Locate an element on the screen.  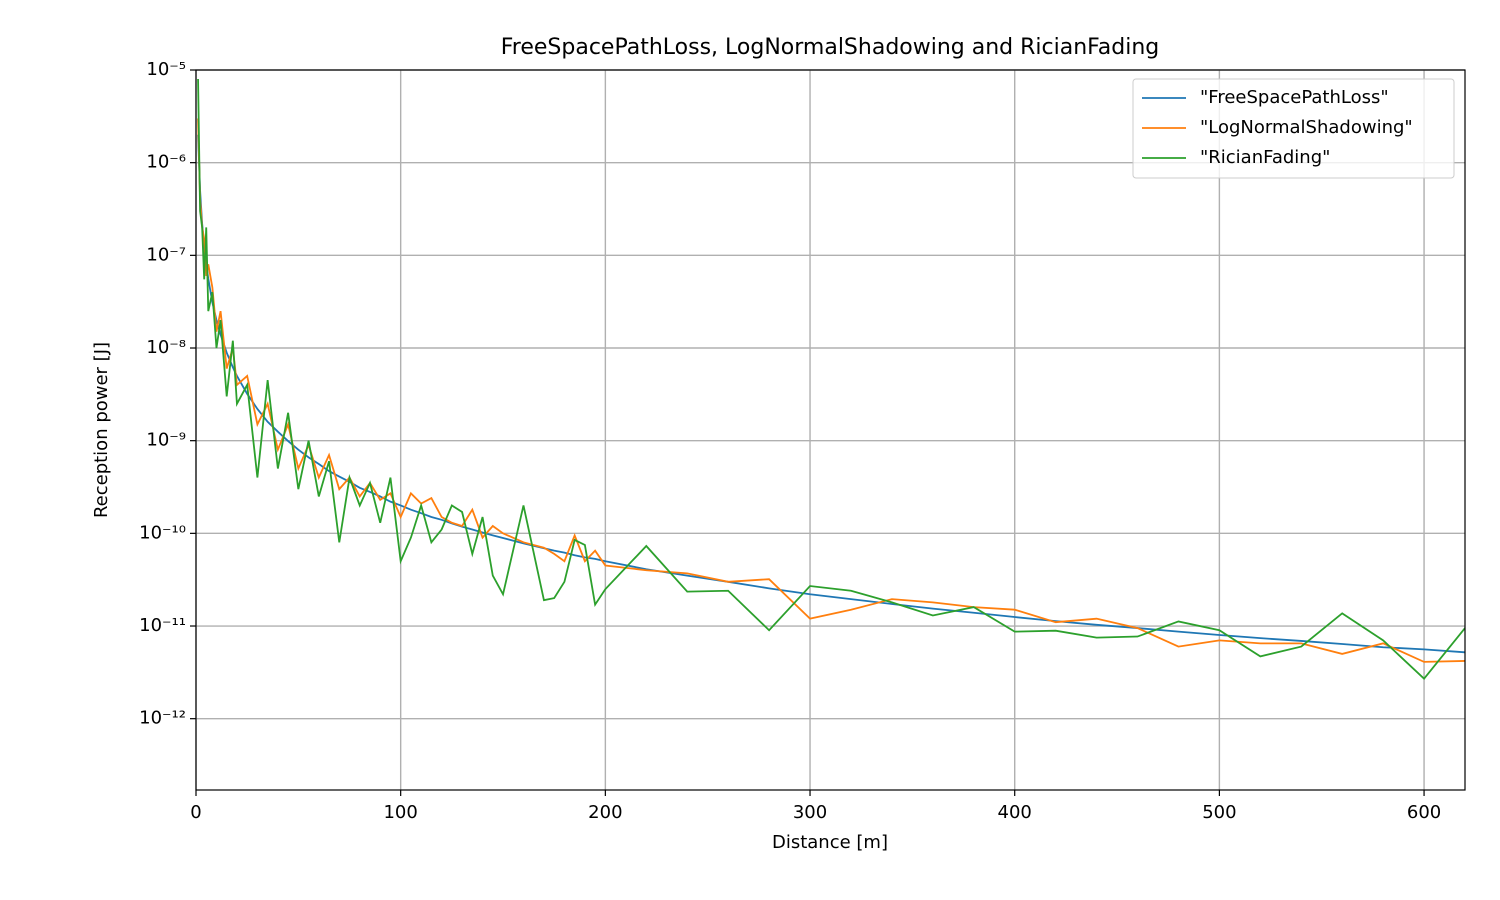
y-tick-label: 10⁻⁶ is located at coordinates (166, 162).